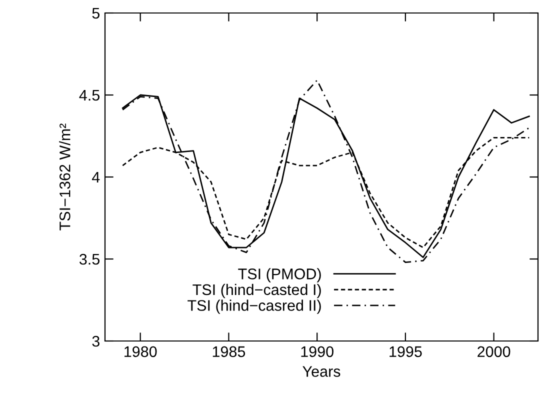 This screenshot has height=407, width=543. What do you see at coordinates (256, 291) in the screenshot?
I see `legend-label: TSI (hind−casted I)` at bounding box center [256, 291].